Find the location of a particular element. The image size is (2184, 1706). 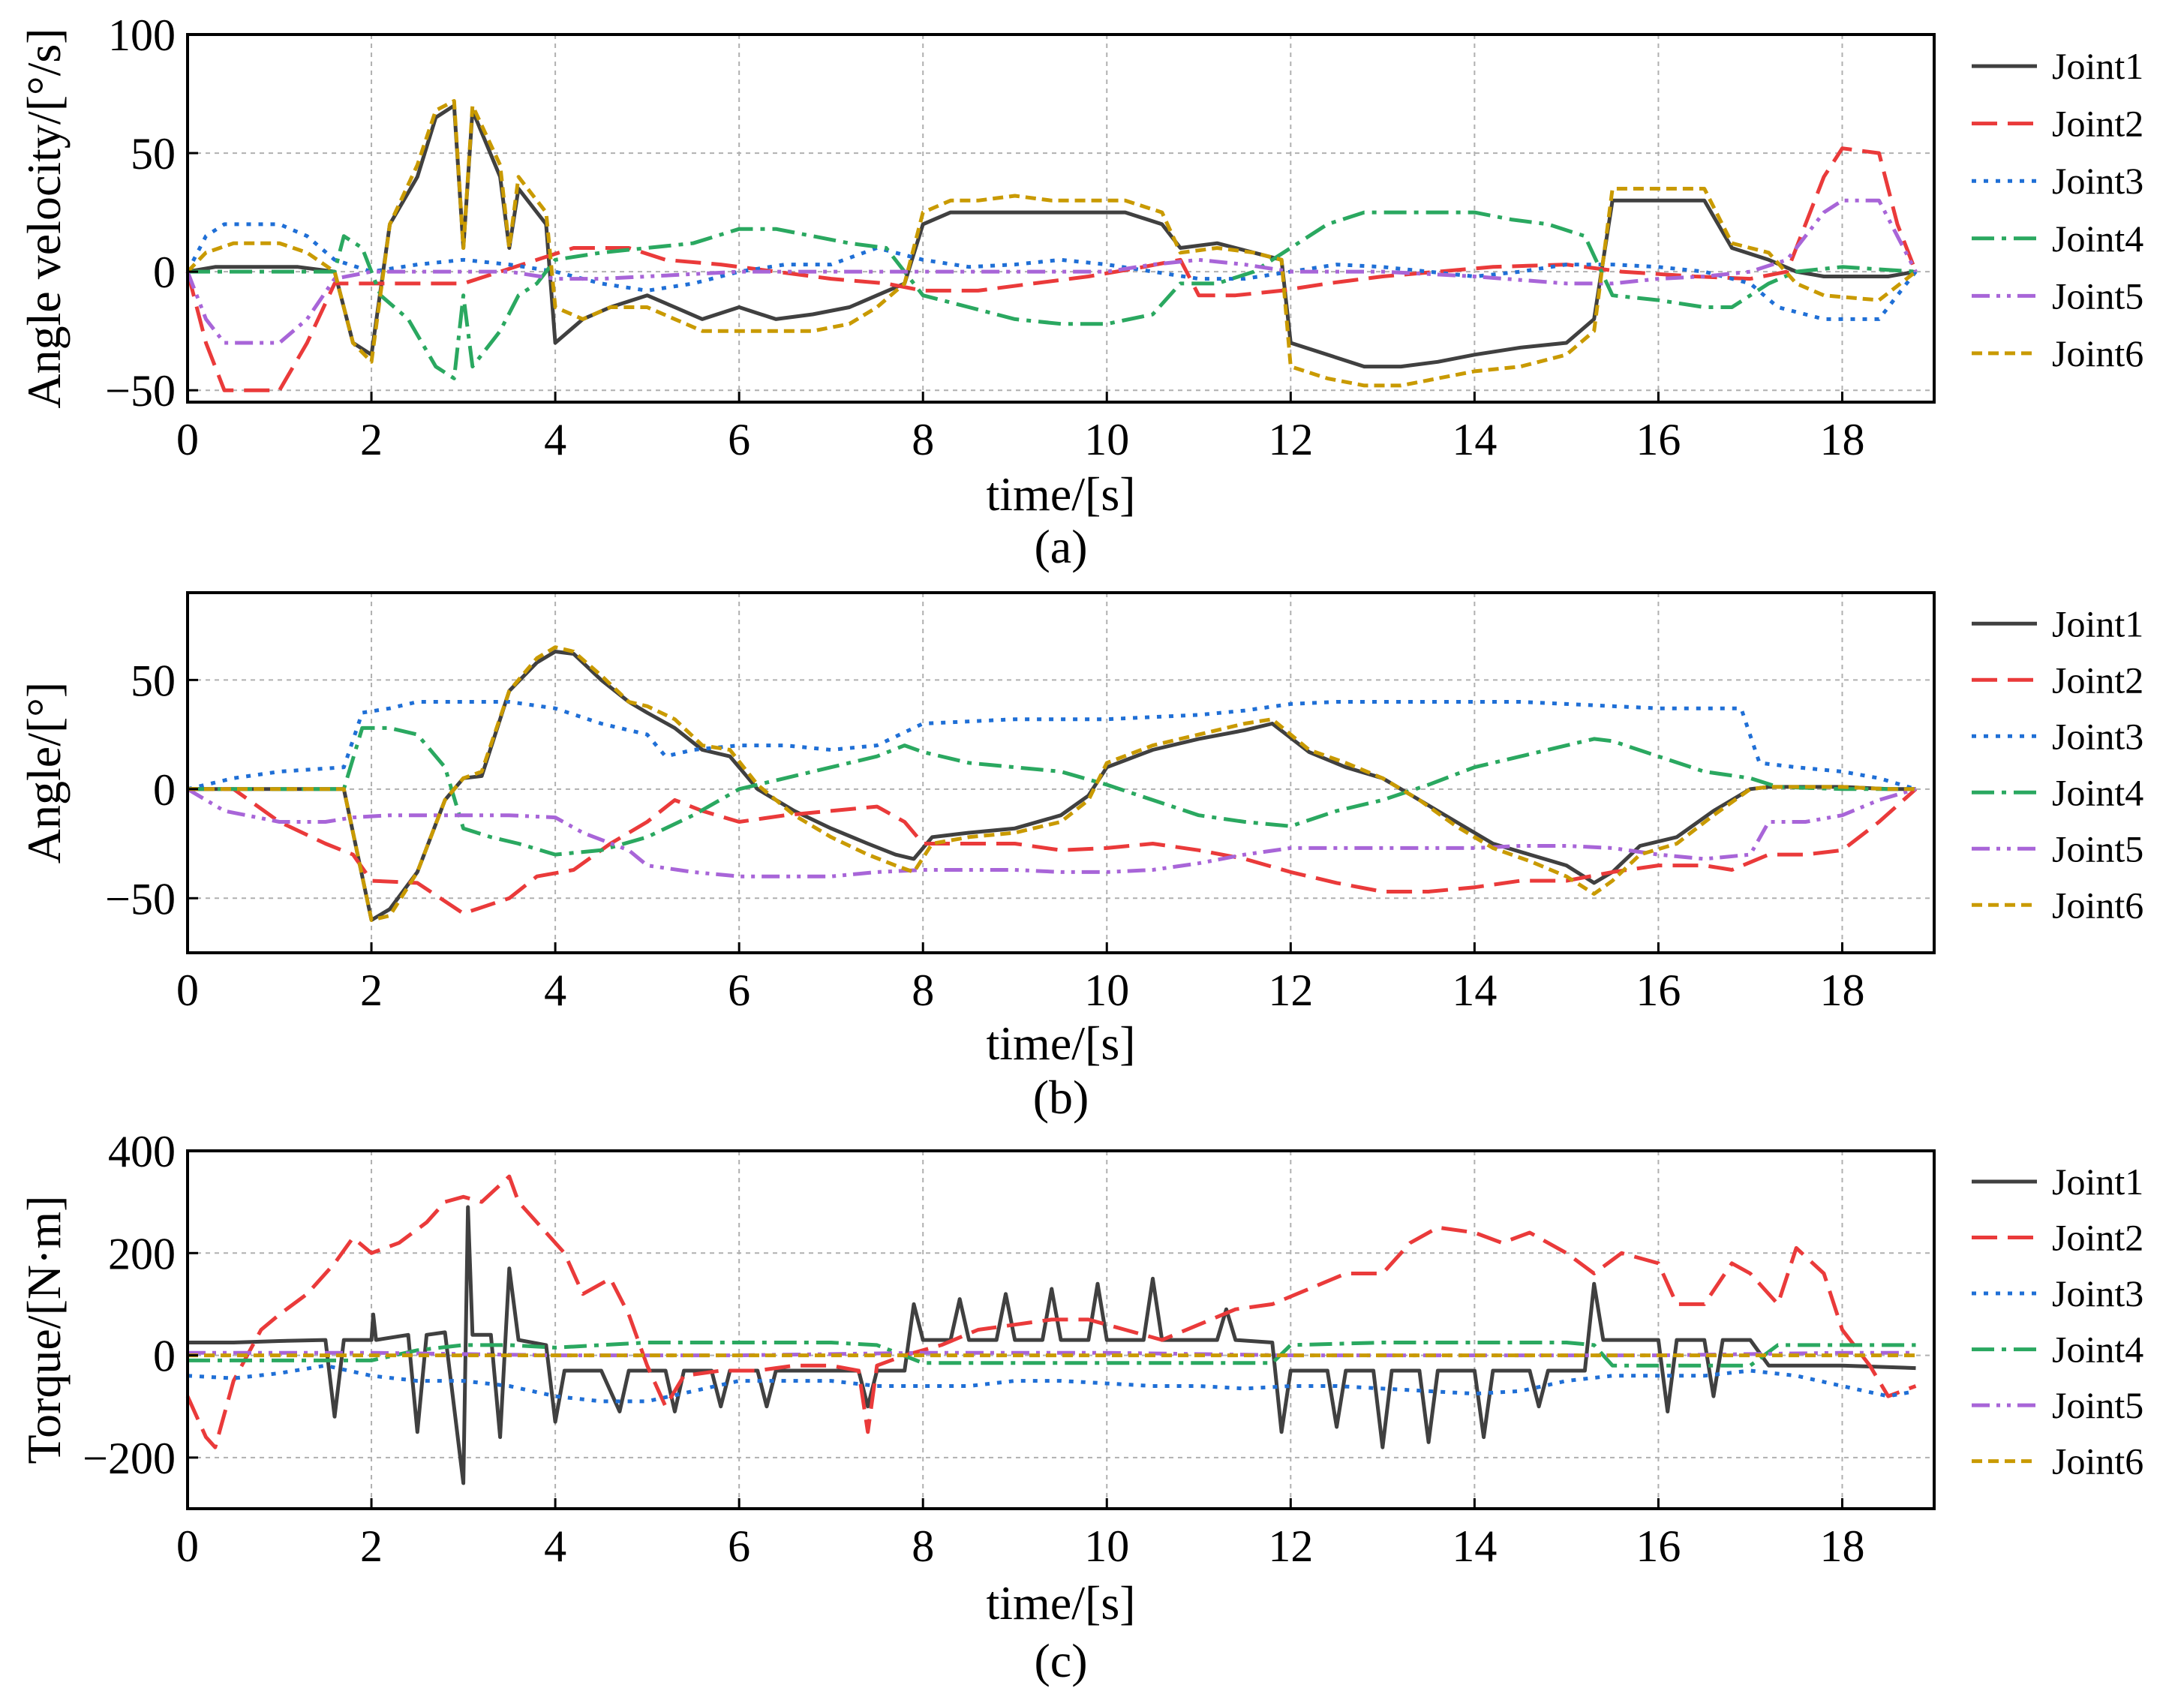

y-tick-label: 400 is located at coordinates (142, 1151).